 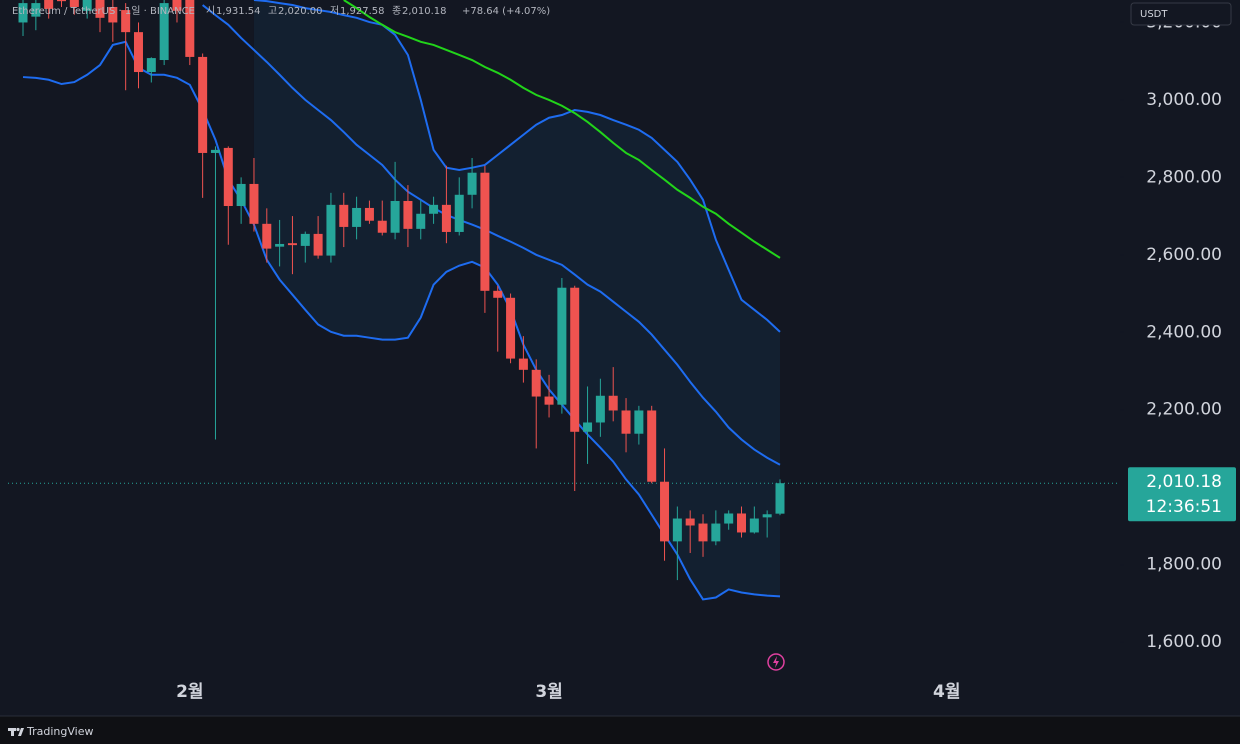 I want to click on y-tick-label: 1,600.00, so click(x=1184, y=642).